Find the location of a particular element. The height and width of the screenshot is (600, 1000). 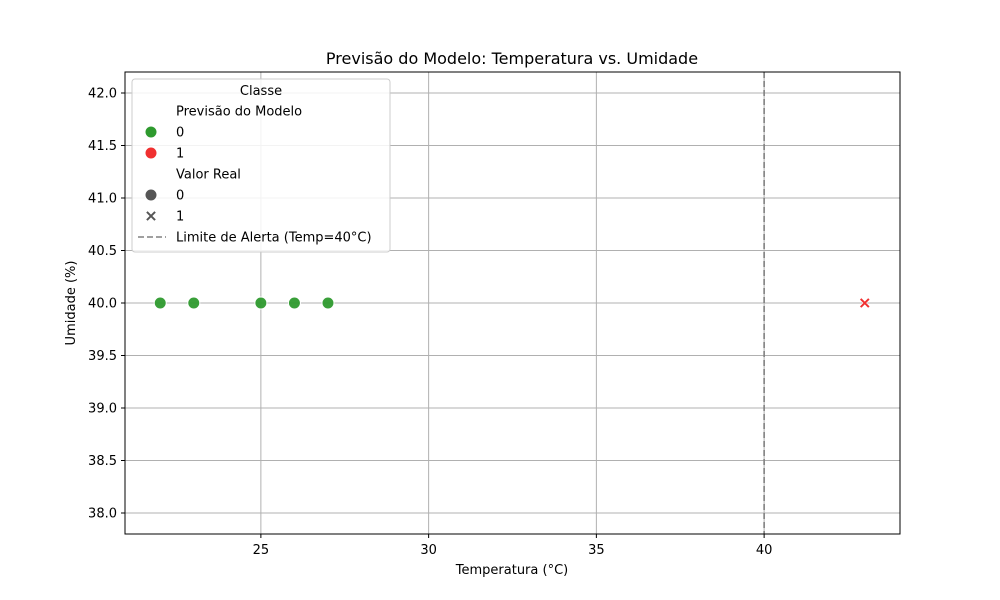

x-tick-label: 30 is located at coordinates (428, 550).